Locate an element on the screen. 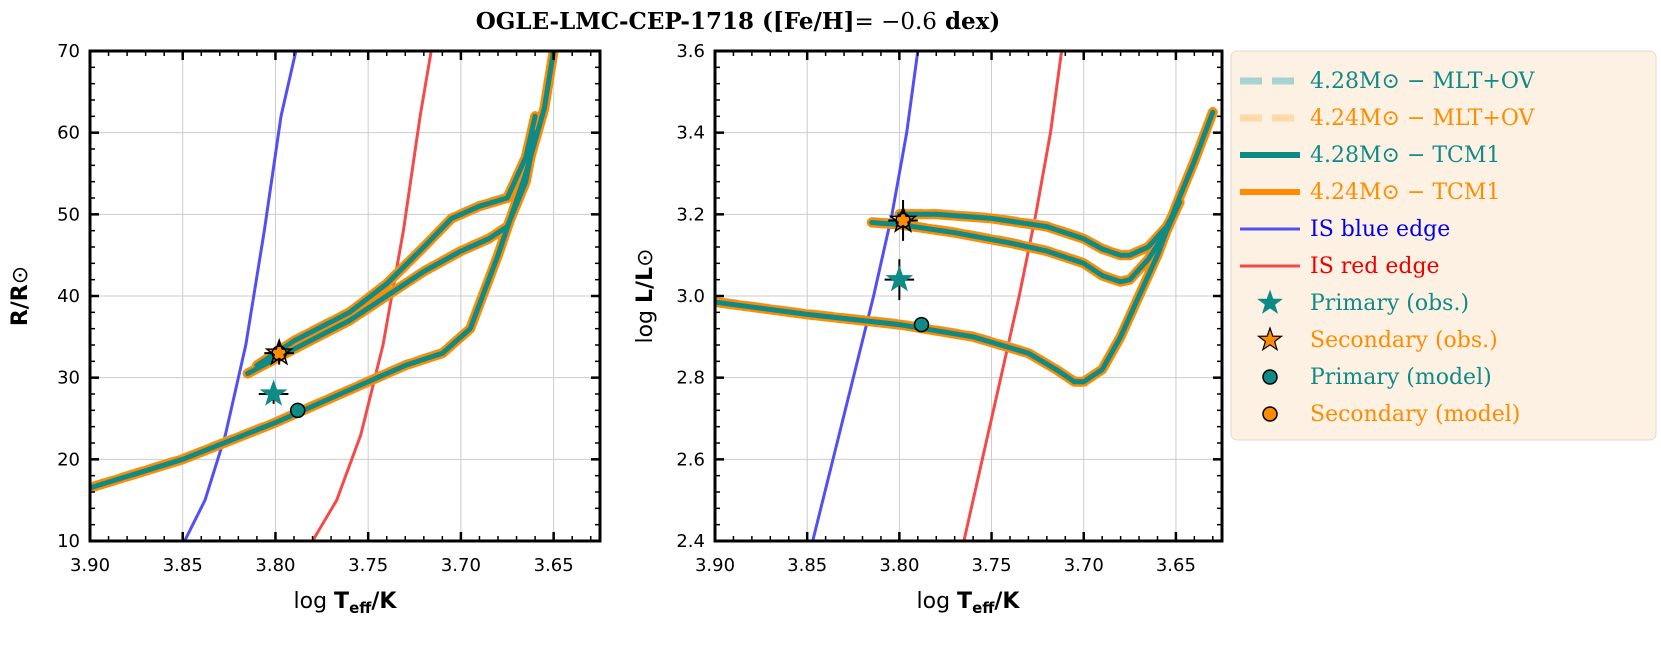  title-value: = −0.6 is located at coordinates (896, 22).